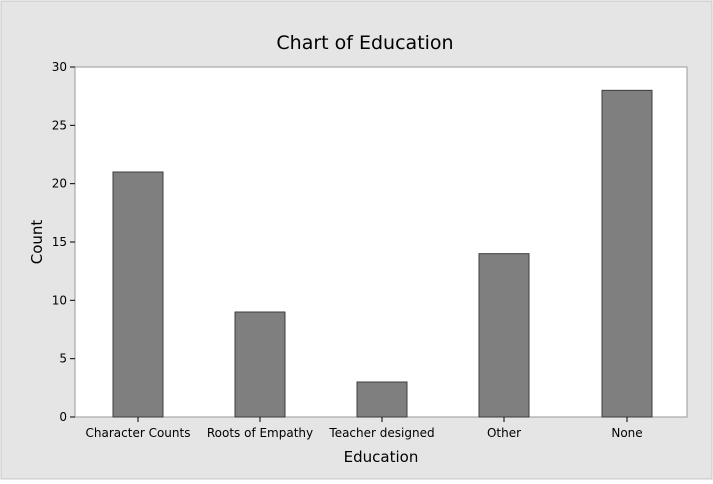 This screenshot has width=713, height=484. What do you see at coordinates (627, 253) in the screenshot?
I see `bar-none` at bounding box center [627, 253].